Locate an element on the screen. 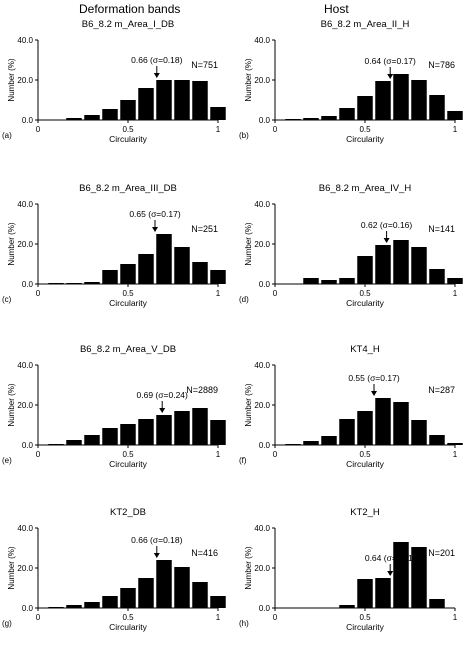 This screenshot has width=474, height=646. panel-label: (d) is located at coordinates (244, 299).